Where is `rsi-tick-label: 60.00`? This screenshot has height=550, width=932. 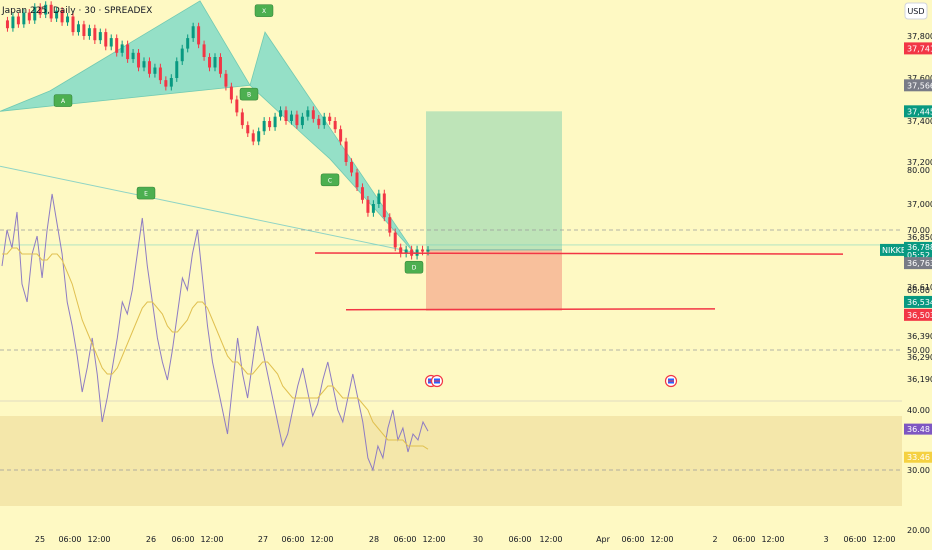 rsi-tick-label: 60.00 is located at coordinates (918, 290).